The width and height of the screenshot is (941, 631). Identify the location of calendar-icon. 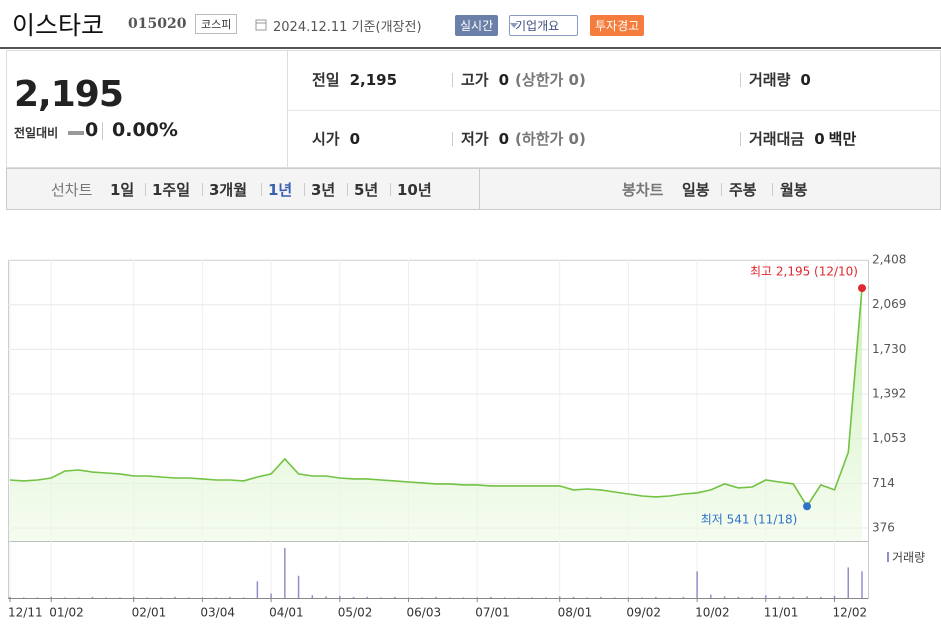
(261, 25).